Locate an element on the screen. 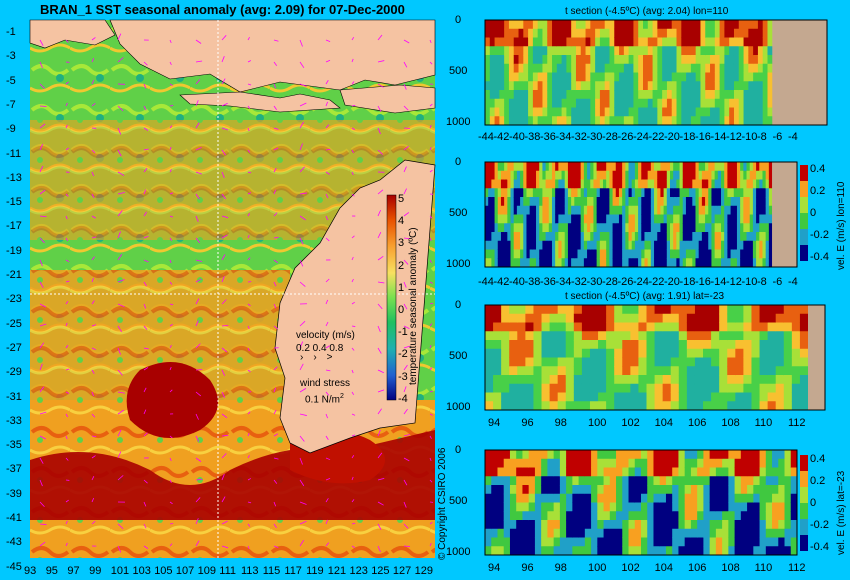 The image size is (850, 580). sst-colorbar-tick: -3 is located at coordinates (403, 376).